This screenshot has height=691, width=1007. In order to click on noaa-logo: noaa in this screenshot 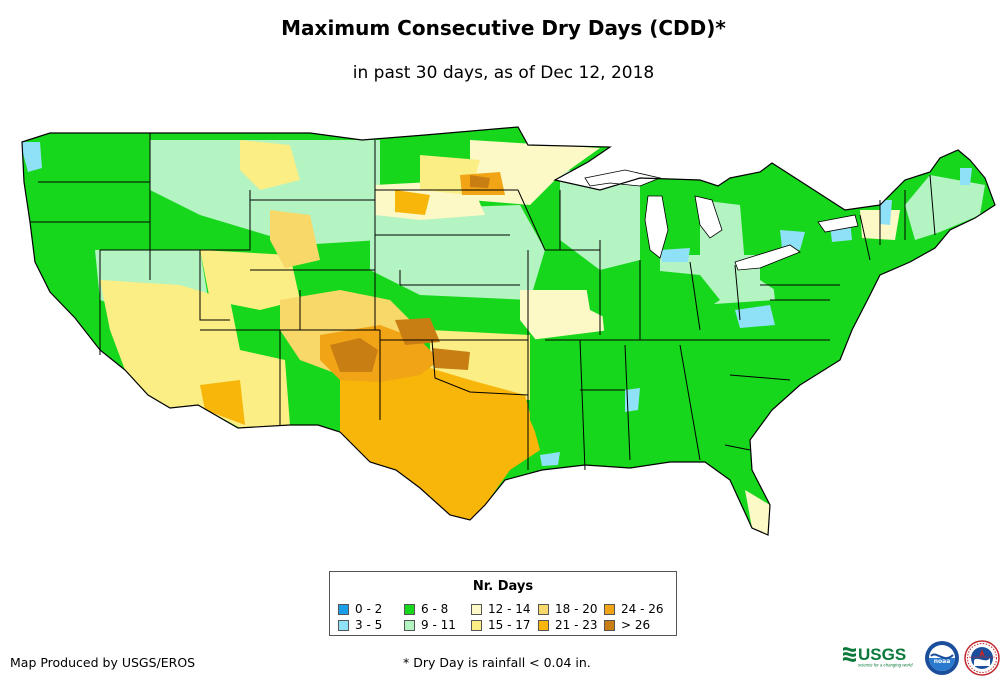, I will do `click(942, 658)`.